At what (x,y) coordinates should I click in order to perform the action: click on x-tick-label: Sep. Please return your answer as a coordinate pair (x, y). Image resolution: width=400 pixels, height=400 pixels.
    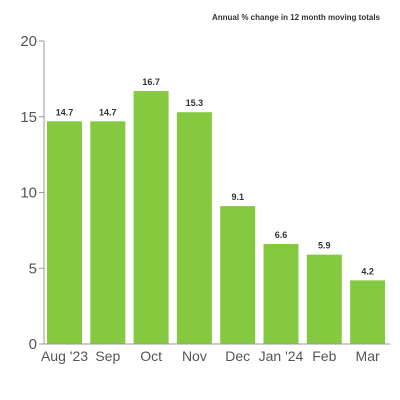
    Looking at the image, I should click on (107, 356).